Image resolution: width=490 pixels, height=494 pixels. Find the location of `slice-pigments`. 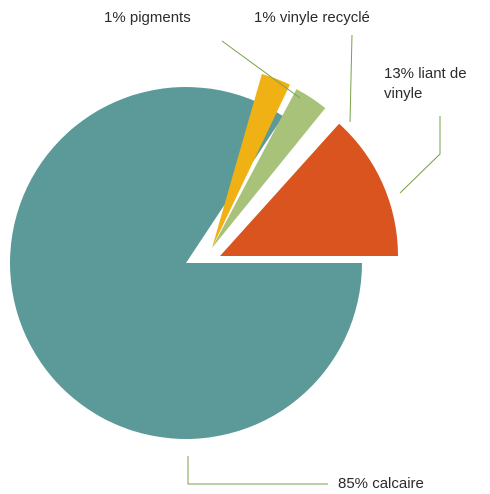

slice-pigments is located at coordinates (251, 161).